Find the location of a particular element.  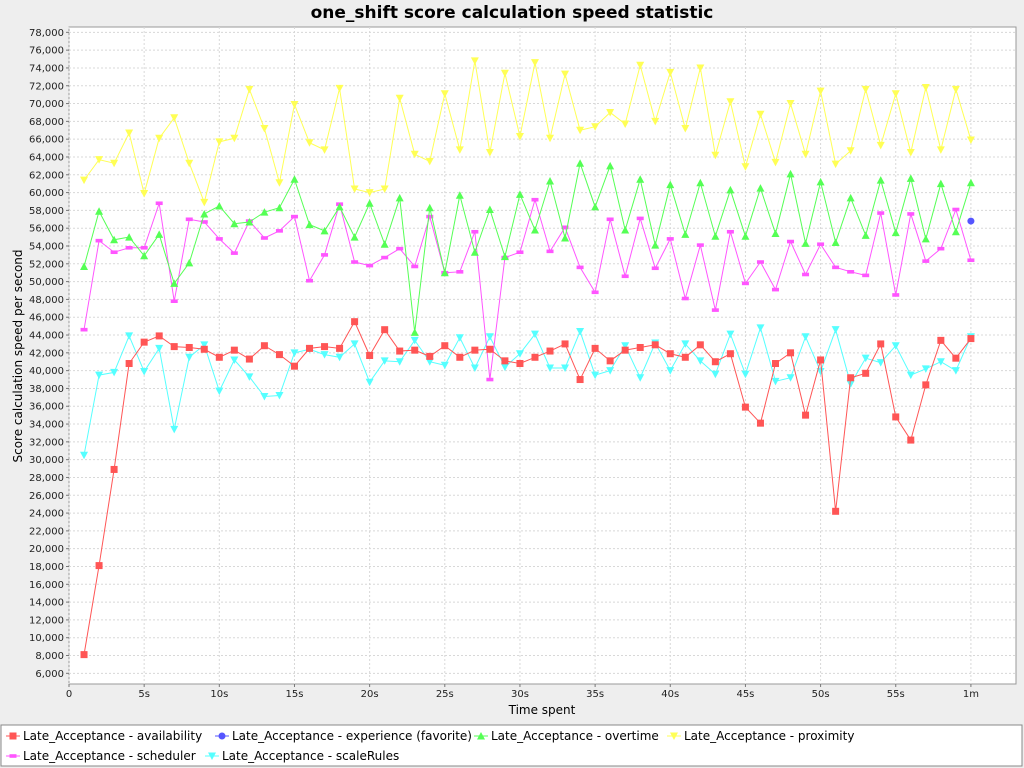

legend-label: Late_Acceptance - experience (favorite) is located at coordinates (352, 736).